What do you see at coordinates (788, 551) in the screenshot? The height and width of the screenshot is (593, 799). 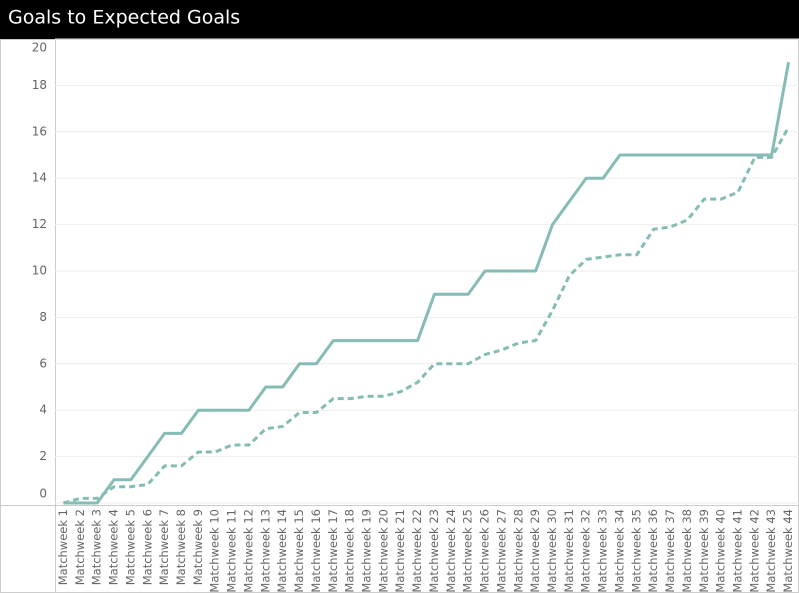 I see `x-tick-label: Matchweek 44` at bounding box center [788, 551].